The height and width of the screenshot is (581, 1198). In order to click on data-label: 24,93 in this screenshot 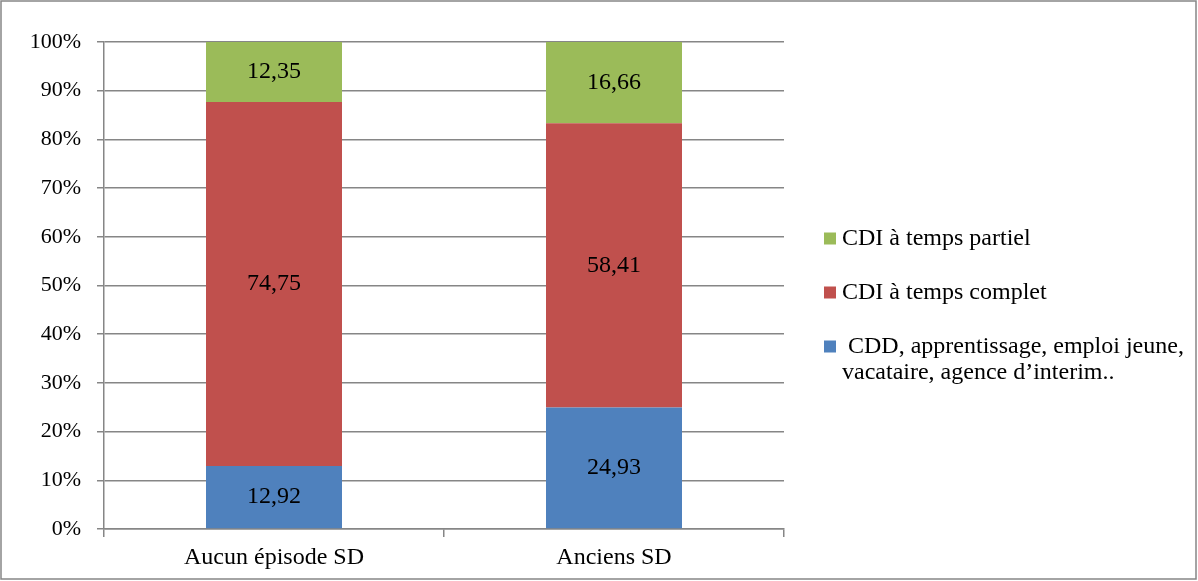, I will do `click(614, 466)`.